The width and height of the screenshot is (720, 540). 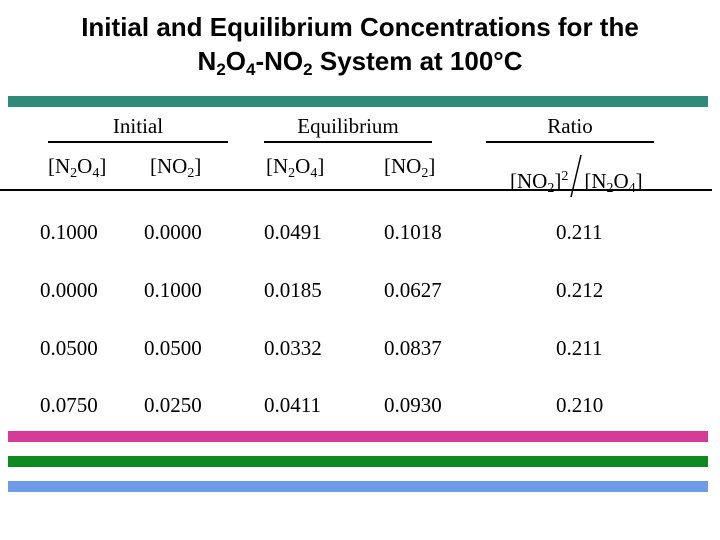 I want to click on group-header-ratio: Ratio, so click(x=570, y=128).